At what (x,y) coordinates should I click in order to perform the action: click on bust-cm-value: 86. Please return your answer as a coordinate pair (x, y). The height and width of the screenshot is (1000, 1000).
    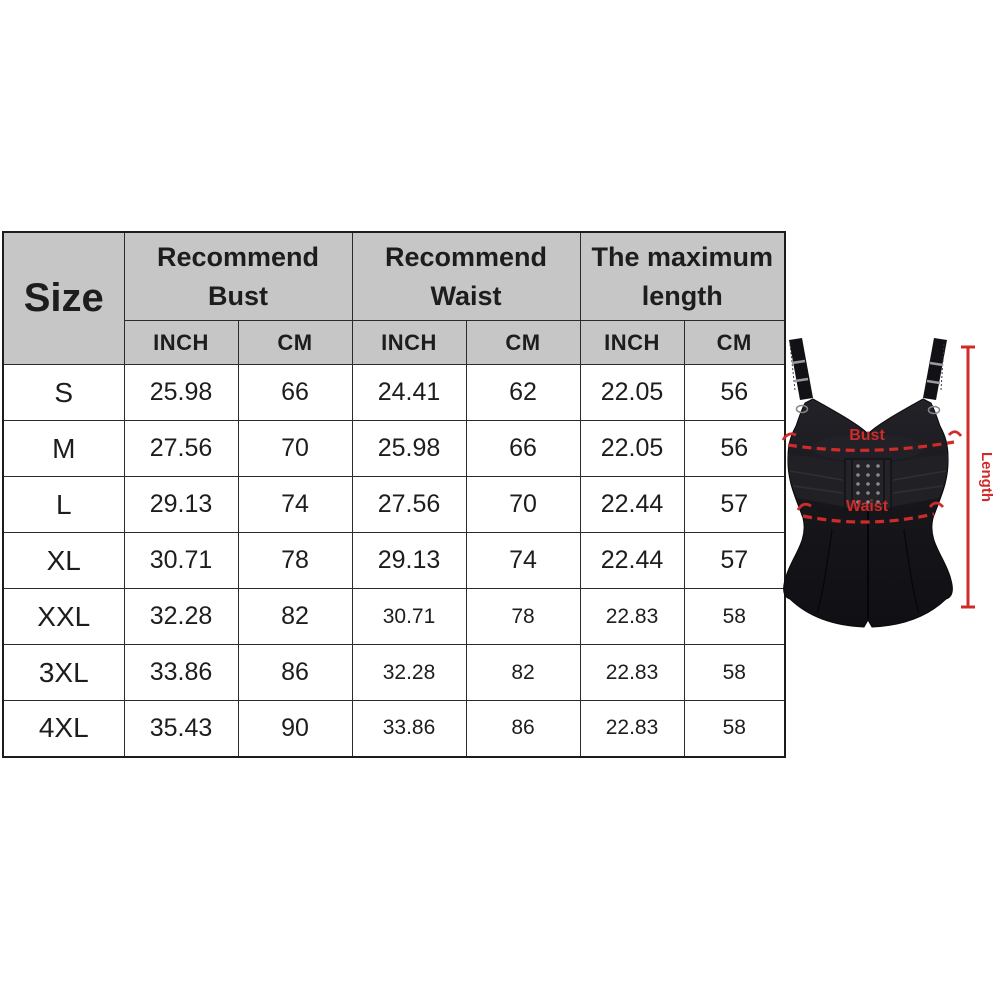
    Looking at the image, I should click on (295, 672).